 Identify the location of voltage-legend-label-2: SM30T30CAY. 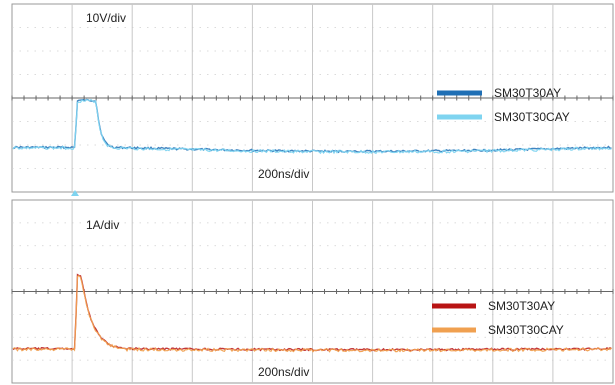
(532, 117).